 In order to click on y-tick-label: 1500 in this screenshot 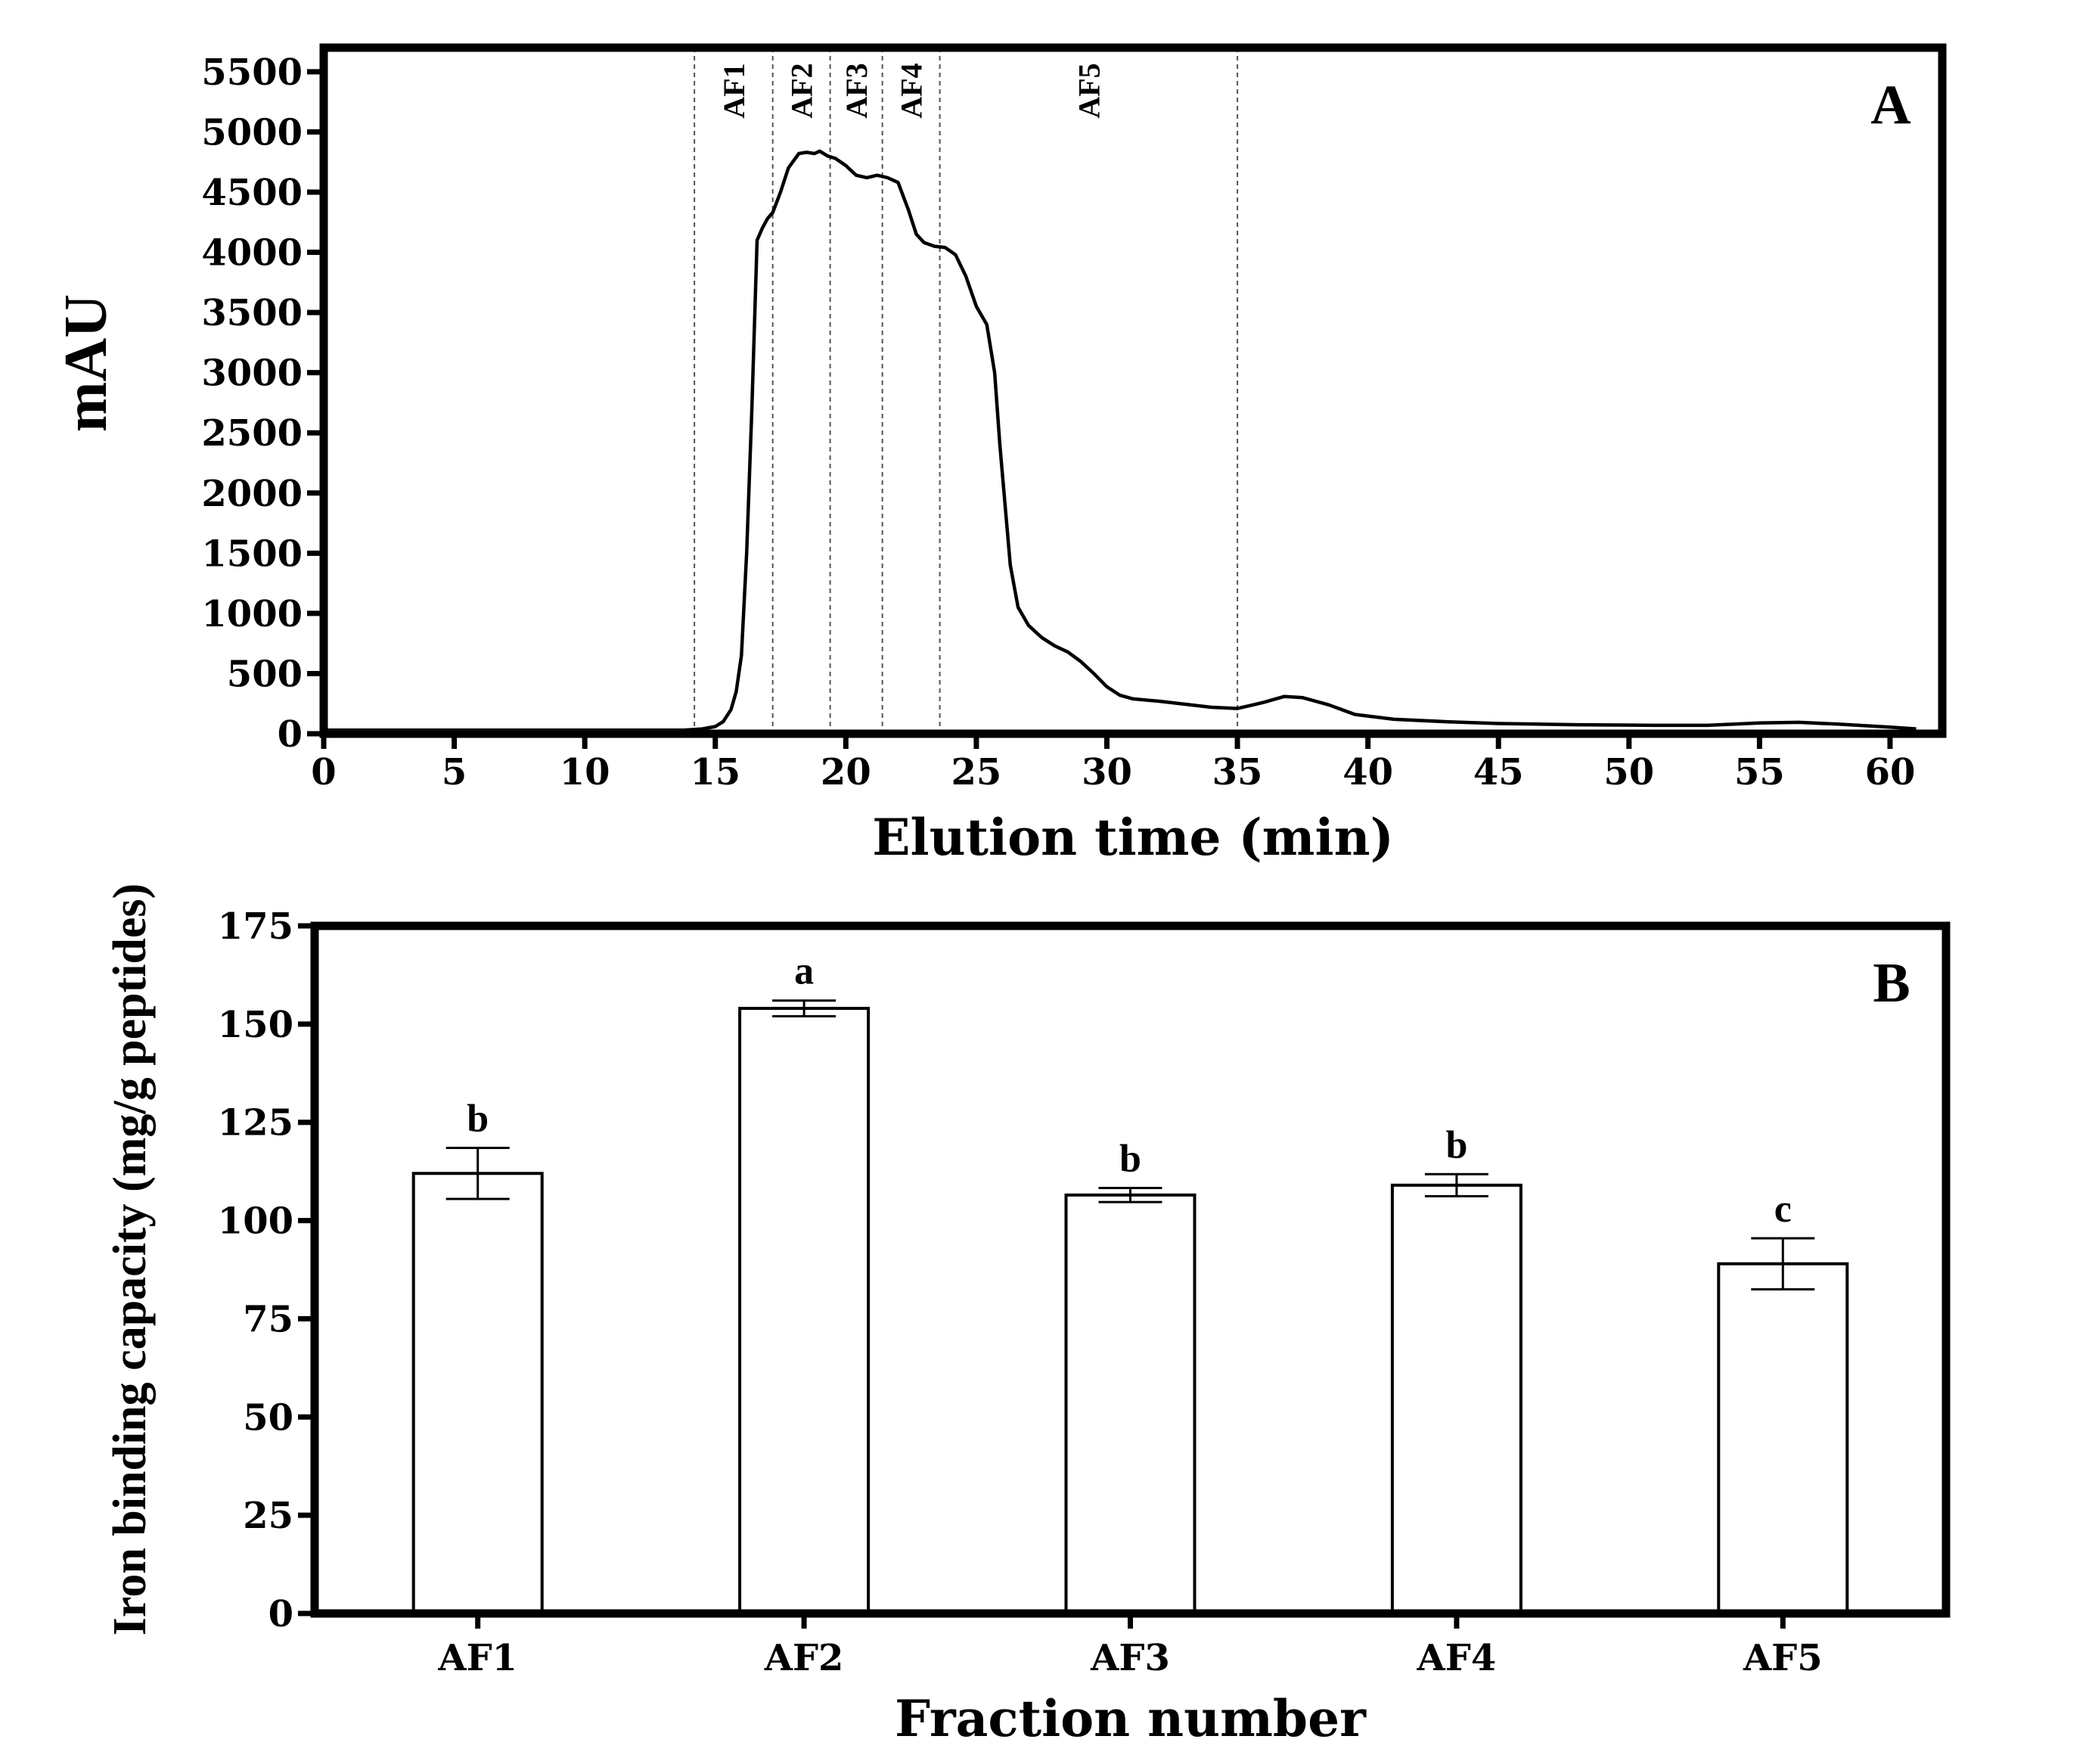, I will do `click(252, 554)`.